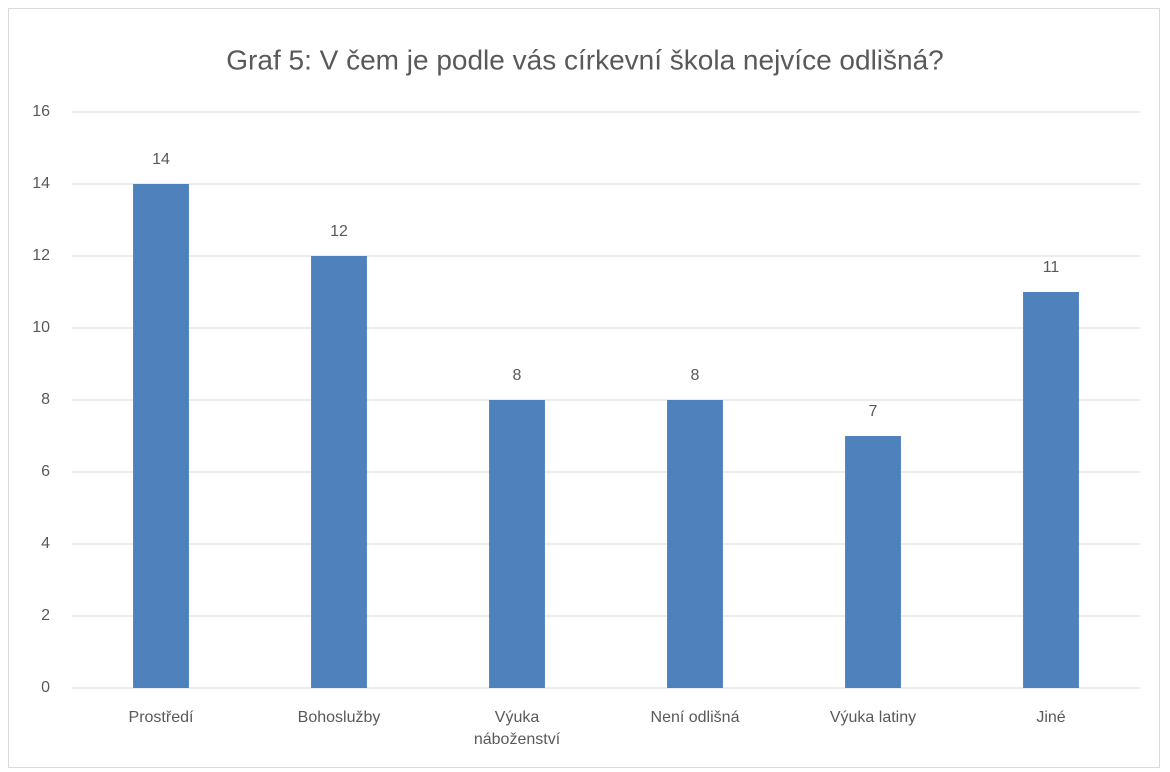  I want to click on y-tick-label: 10, so click(41, 327).